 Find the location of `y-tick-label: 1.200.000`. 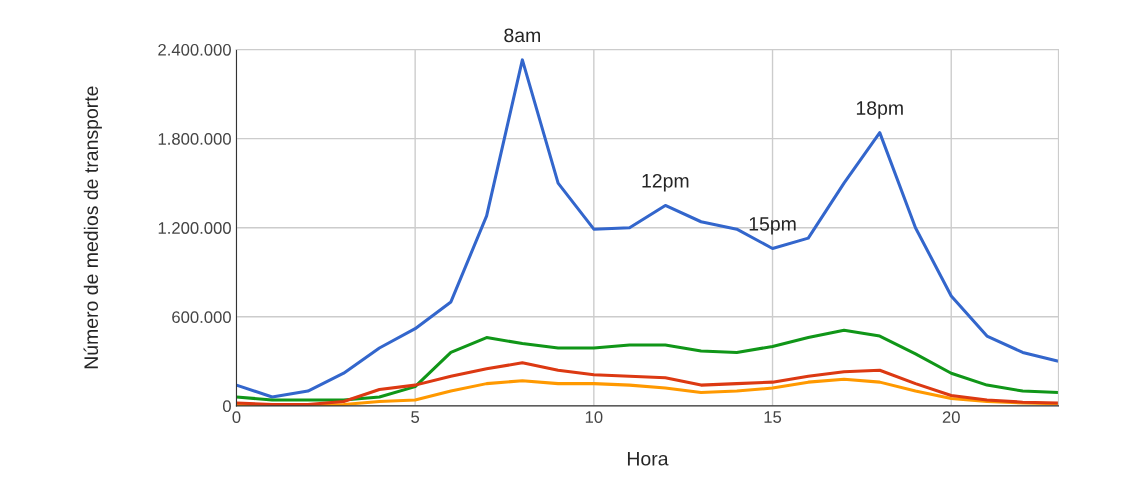

y-tick-label: 1.200.000 is located at coordinates (194, 228).